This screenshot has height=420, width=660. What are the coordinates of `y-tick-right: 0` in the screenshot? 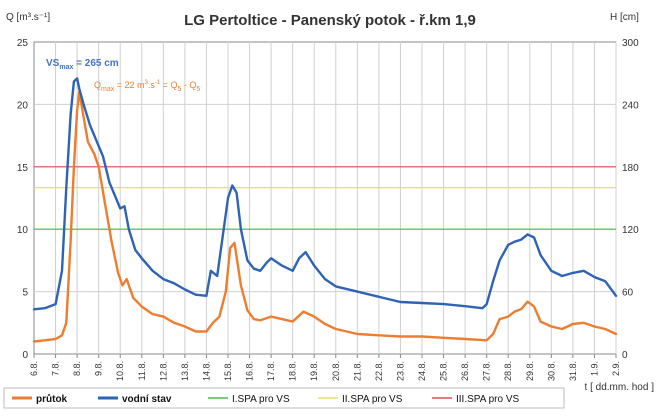 It's located at (625, 355).